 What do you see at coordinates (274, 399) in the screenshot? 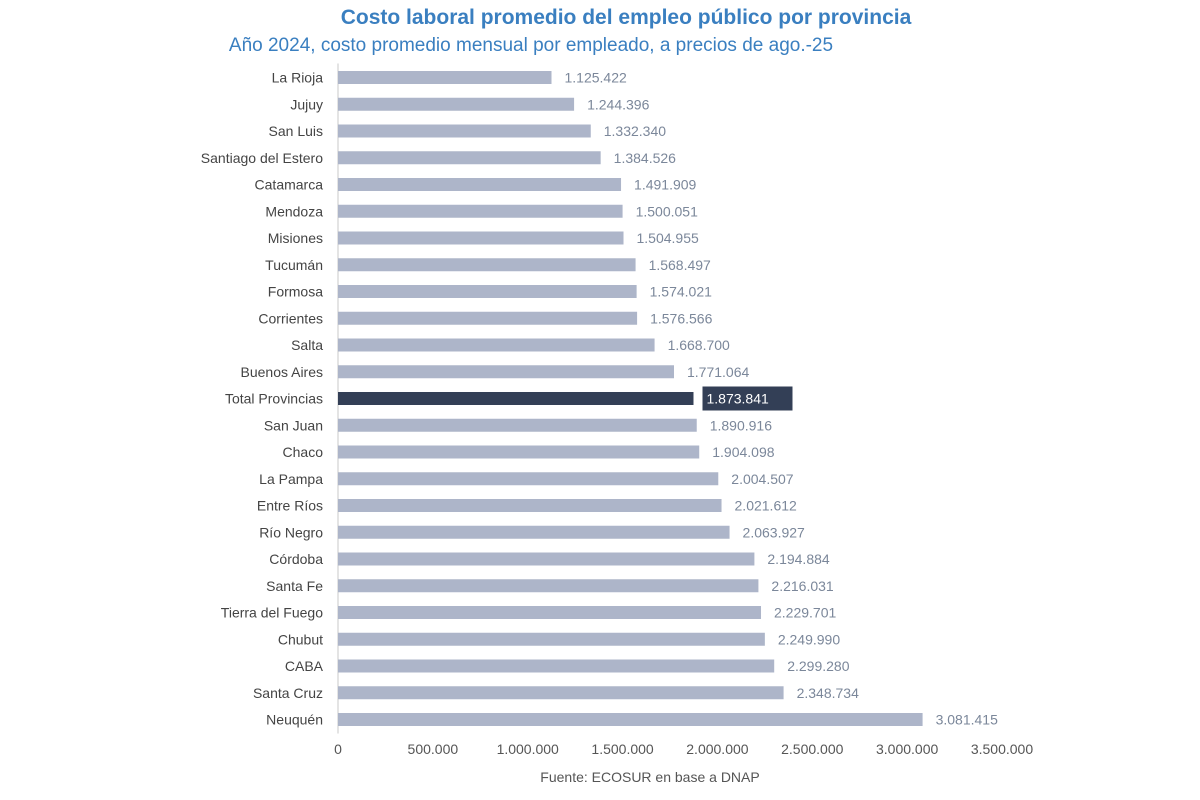
I see `category-label-12: Total Provincias` at bounding box center [274, 399].